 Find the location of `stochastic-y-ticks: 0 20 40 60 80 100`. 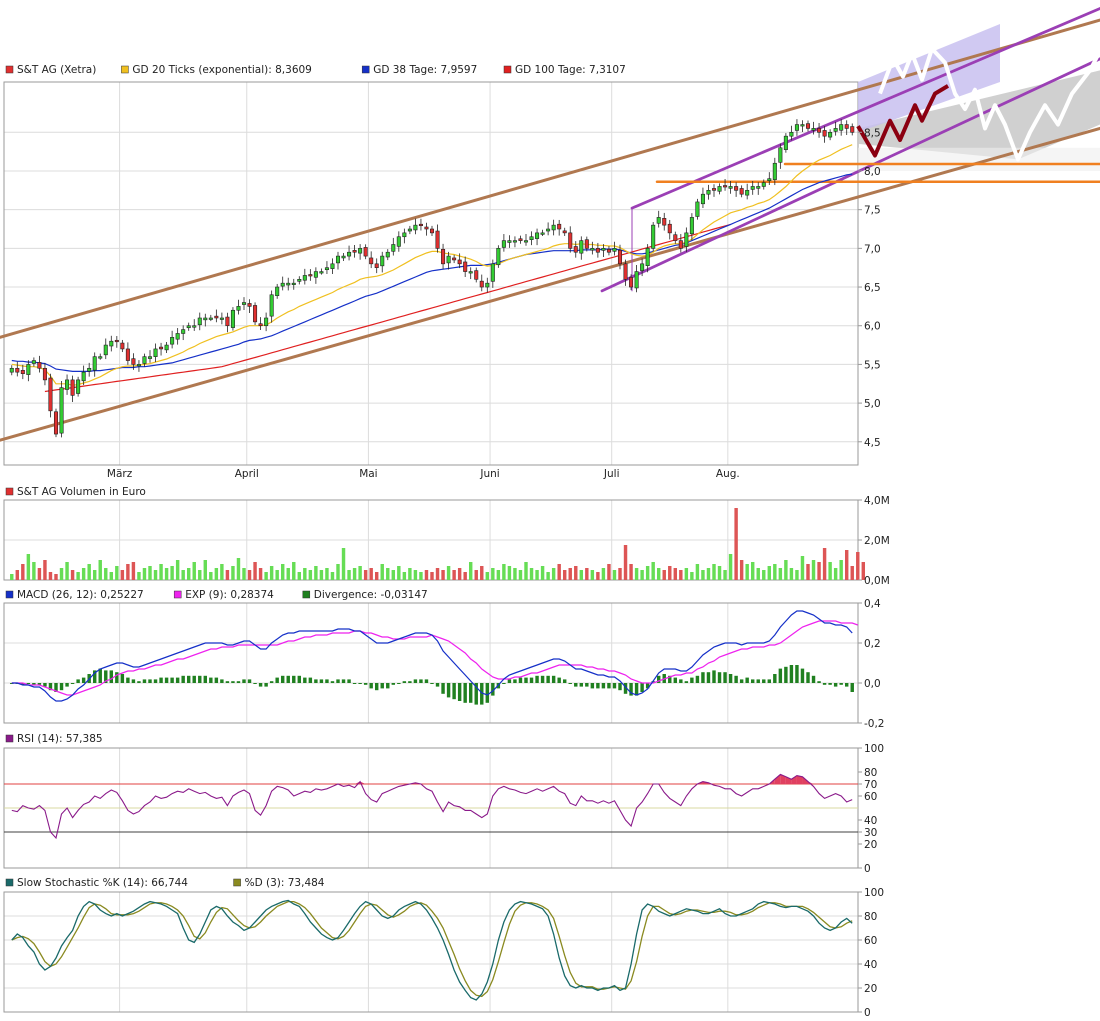

stochastic-y-ticks: 0 20 40 60 80 100 is located at coordinates (871, 953).